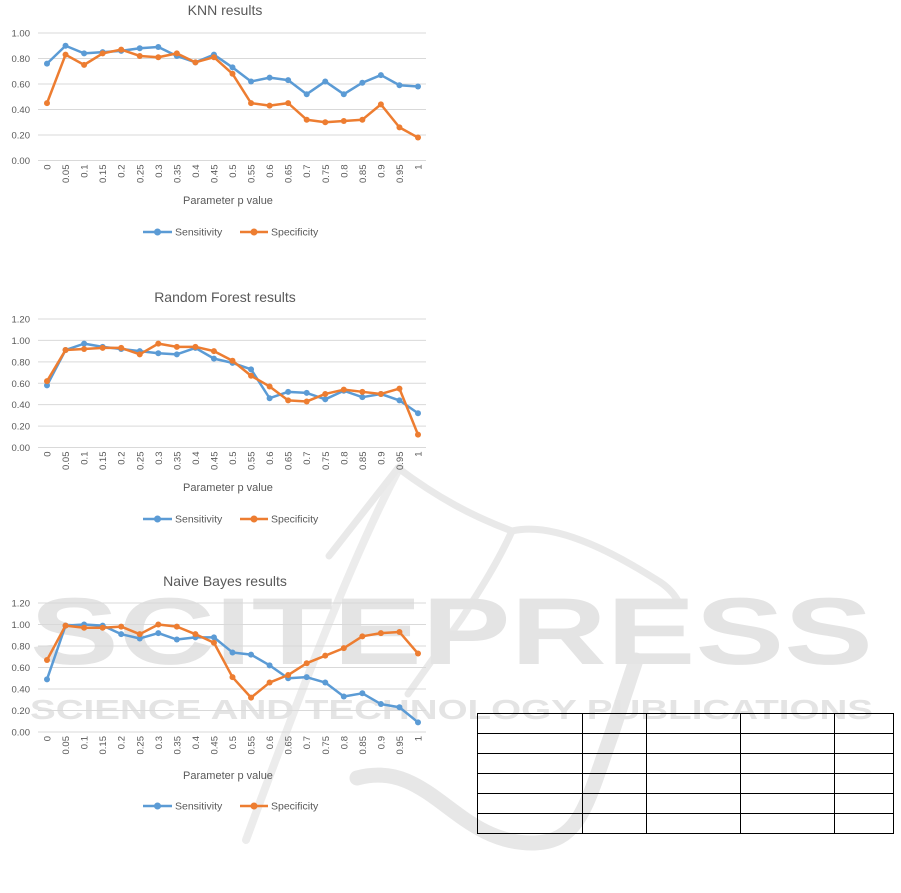 Image resolution: width=901 pixels, height=893 pixels. Describe the element at coordinates (225, 10) in the screenshot. I see `chart-title: KNN results` at that location.